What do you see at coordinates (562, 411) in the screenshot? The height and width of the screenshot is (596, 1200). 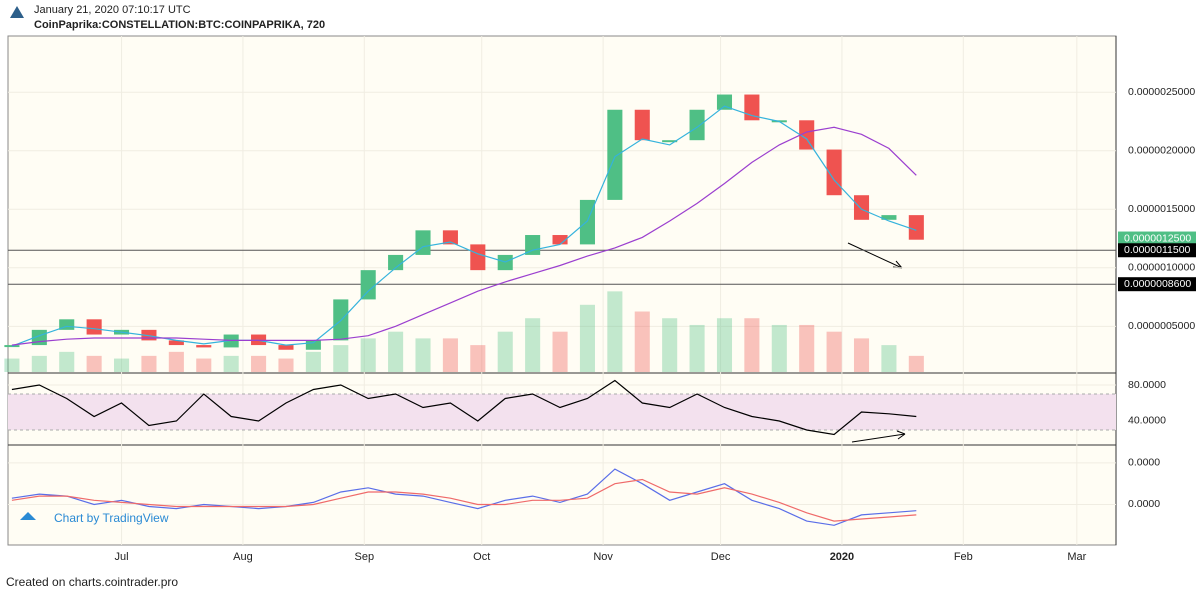 I see `rsi-band` at bounding box center [562, 411].